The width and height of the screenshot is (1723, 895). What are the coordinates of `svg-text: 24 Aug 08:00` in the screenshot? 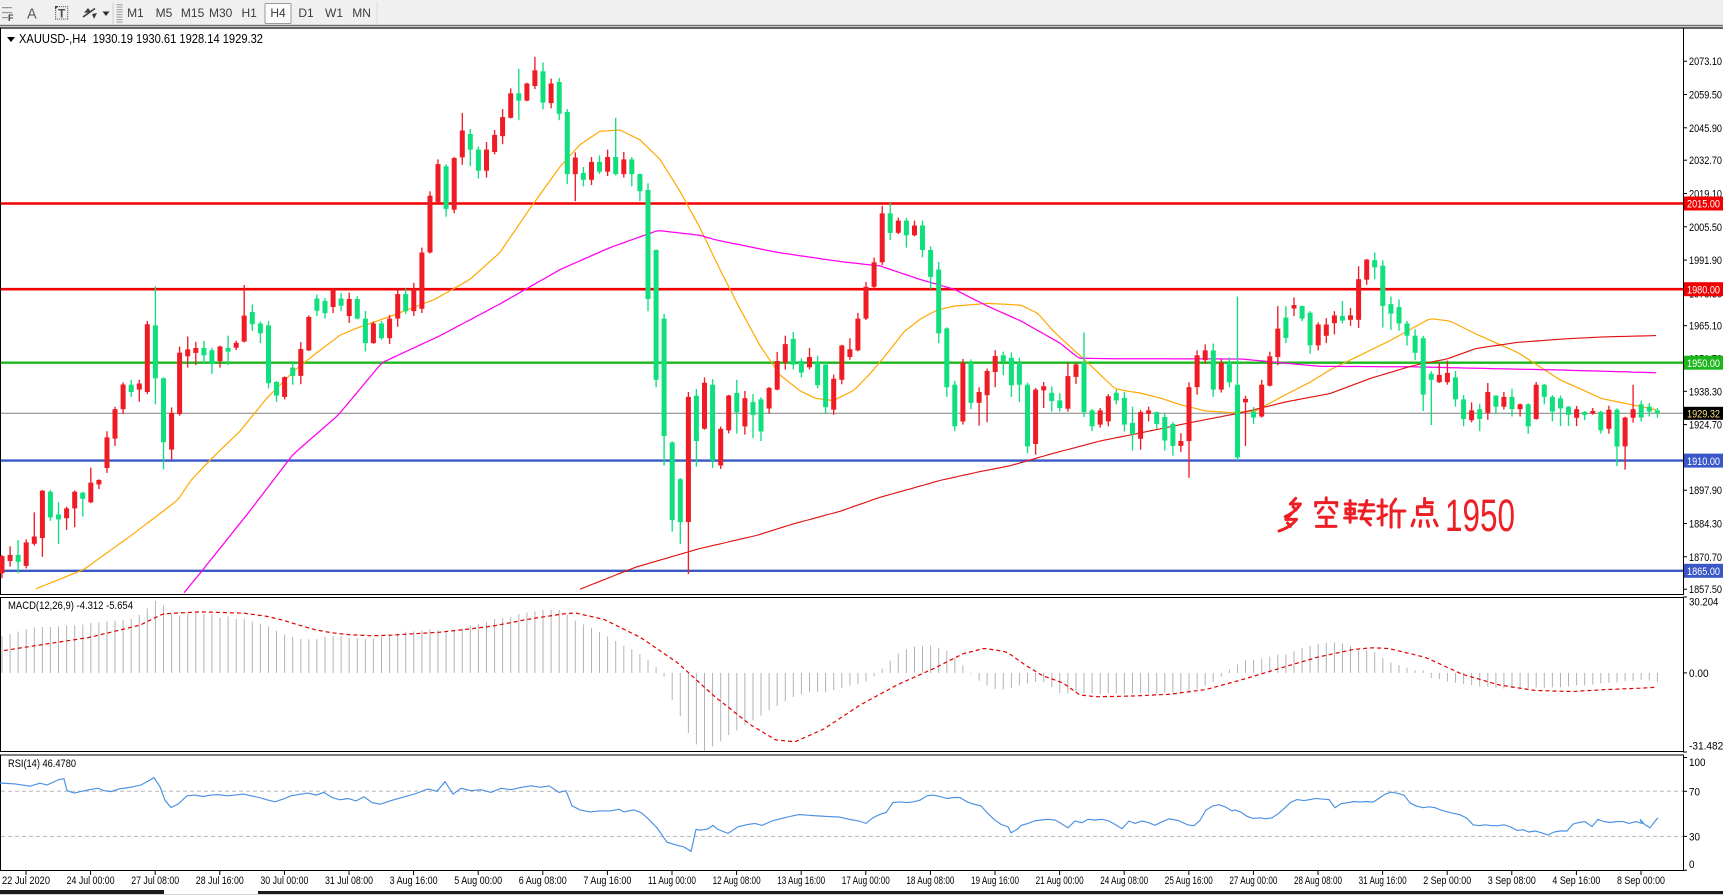 It's located at (1124, 881).